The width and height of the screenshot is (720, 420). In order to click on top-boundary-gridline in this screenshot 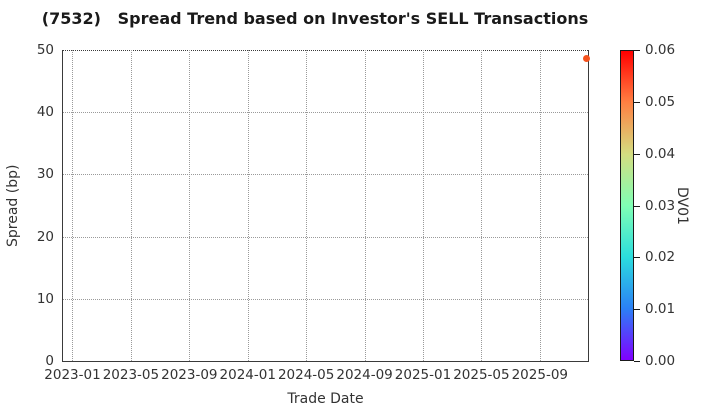, I will do `click(325, 50)`.